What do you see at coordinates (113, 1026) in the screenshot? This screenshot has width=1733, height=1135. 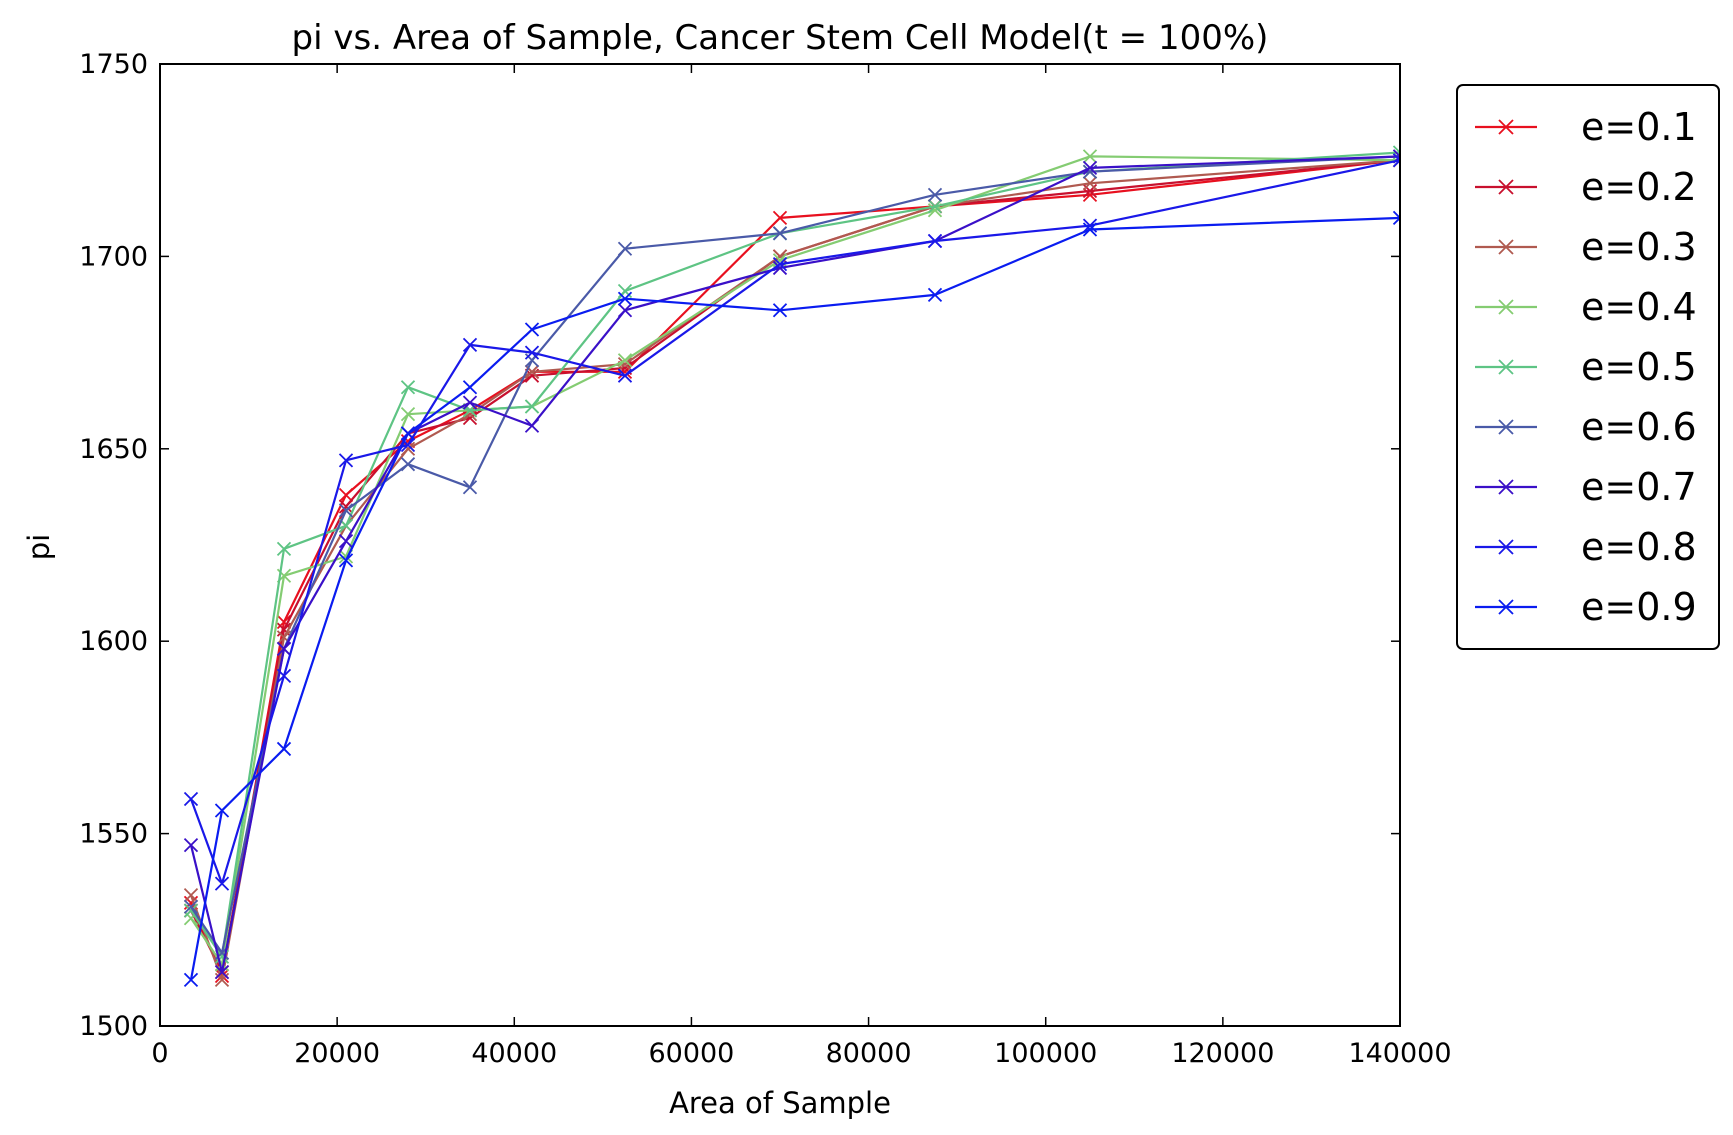 I see `y-tick-label: 1500` at bounding box center [113, 1026].